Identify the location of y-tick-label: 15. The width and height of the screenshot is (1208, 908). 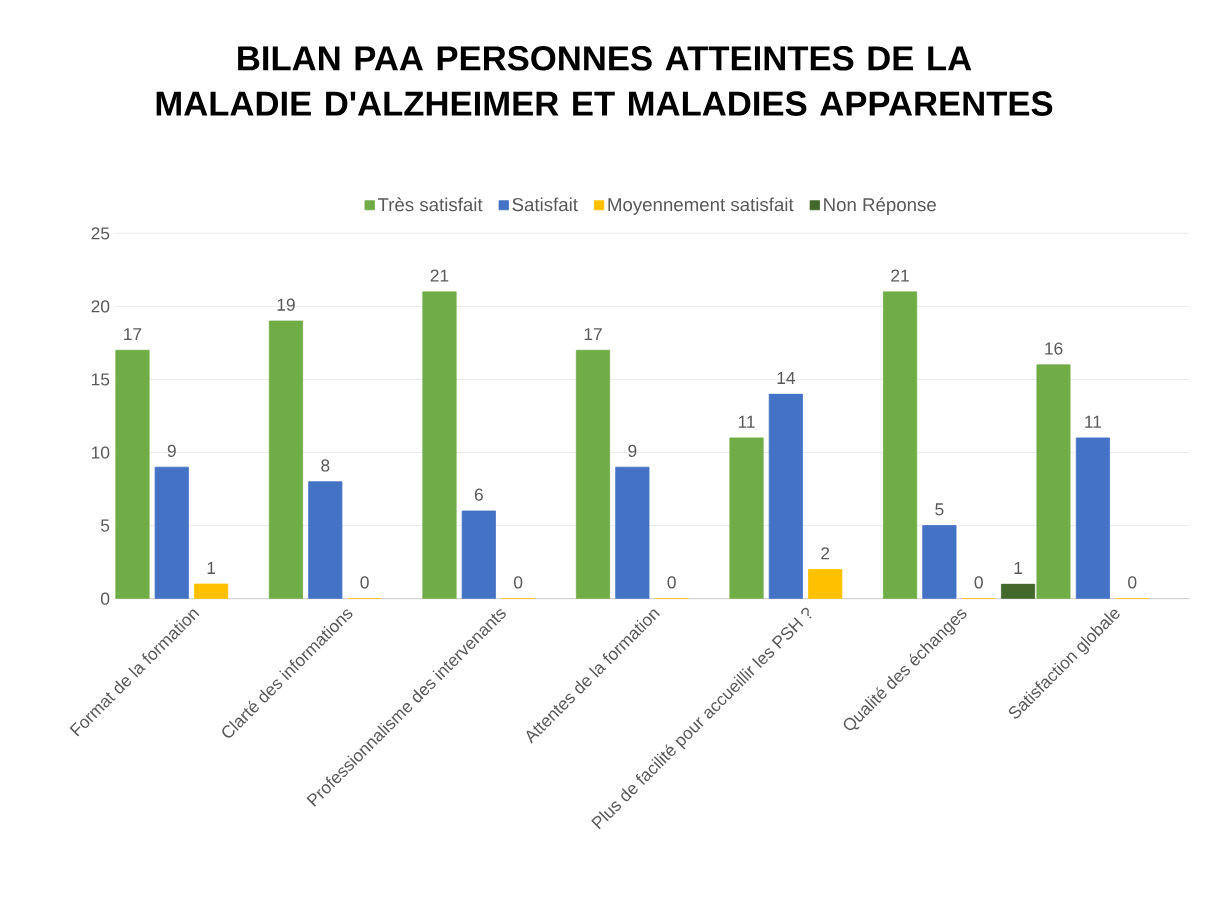
(100, 379).